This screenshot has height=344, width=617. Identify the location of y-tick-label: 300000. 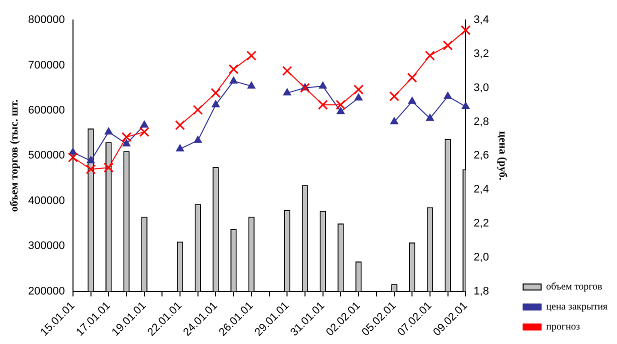
(46, 246).